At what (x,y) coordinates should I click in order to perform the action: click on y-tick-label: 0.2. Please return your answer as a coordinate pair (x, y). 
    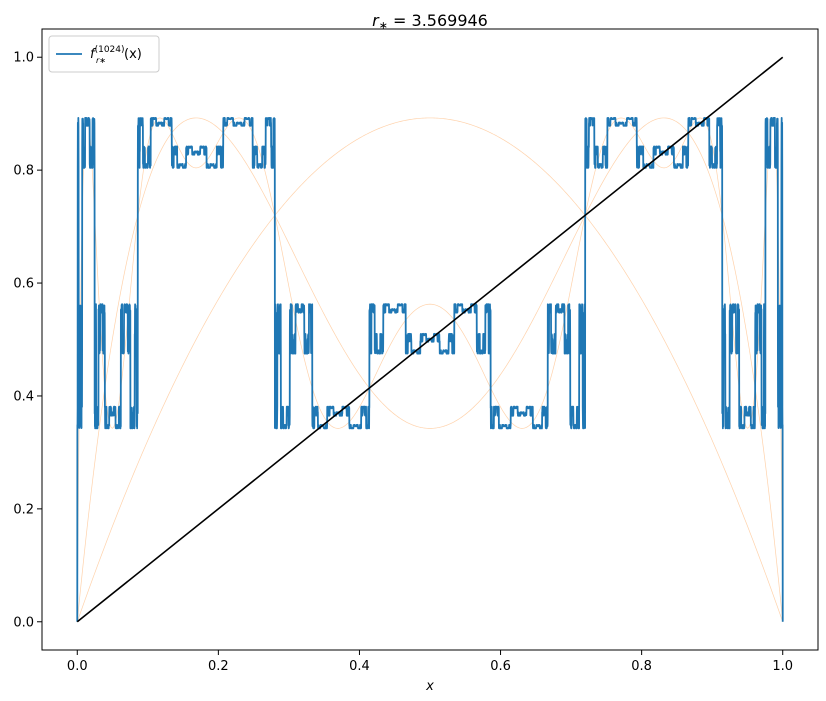
    Looking at the image, I should click on (23, 509).